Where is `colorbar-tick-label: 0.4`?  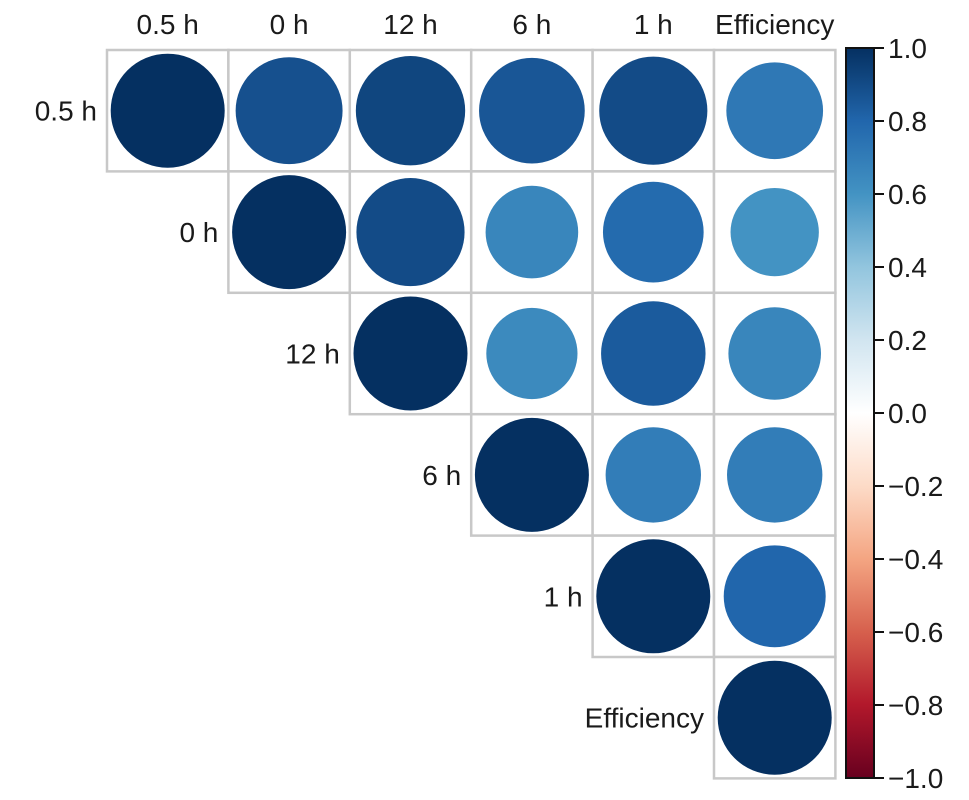 colorbar-tick-label: 0.4 is located at coordinates (907, 267).